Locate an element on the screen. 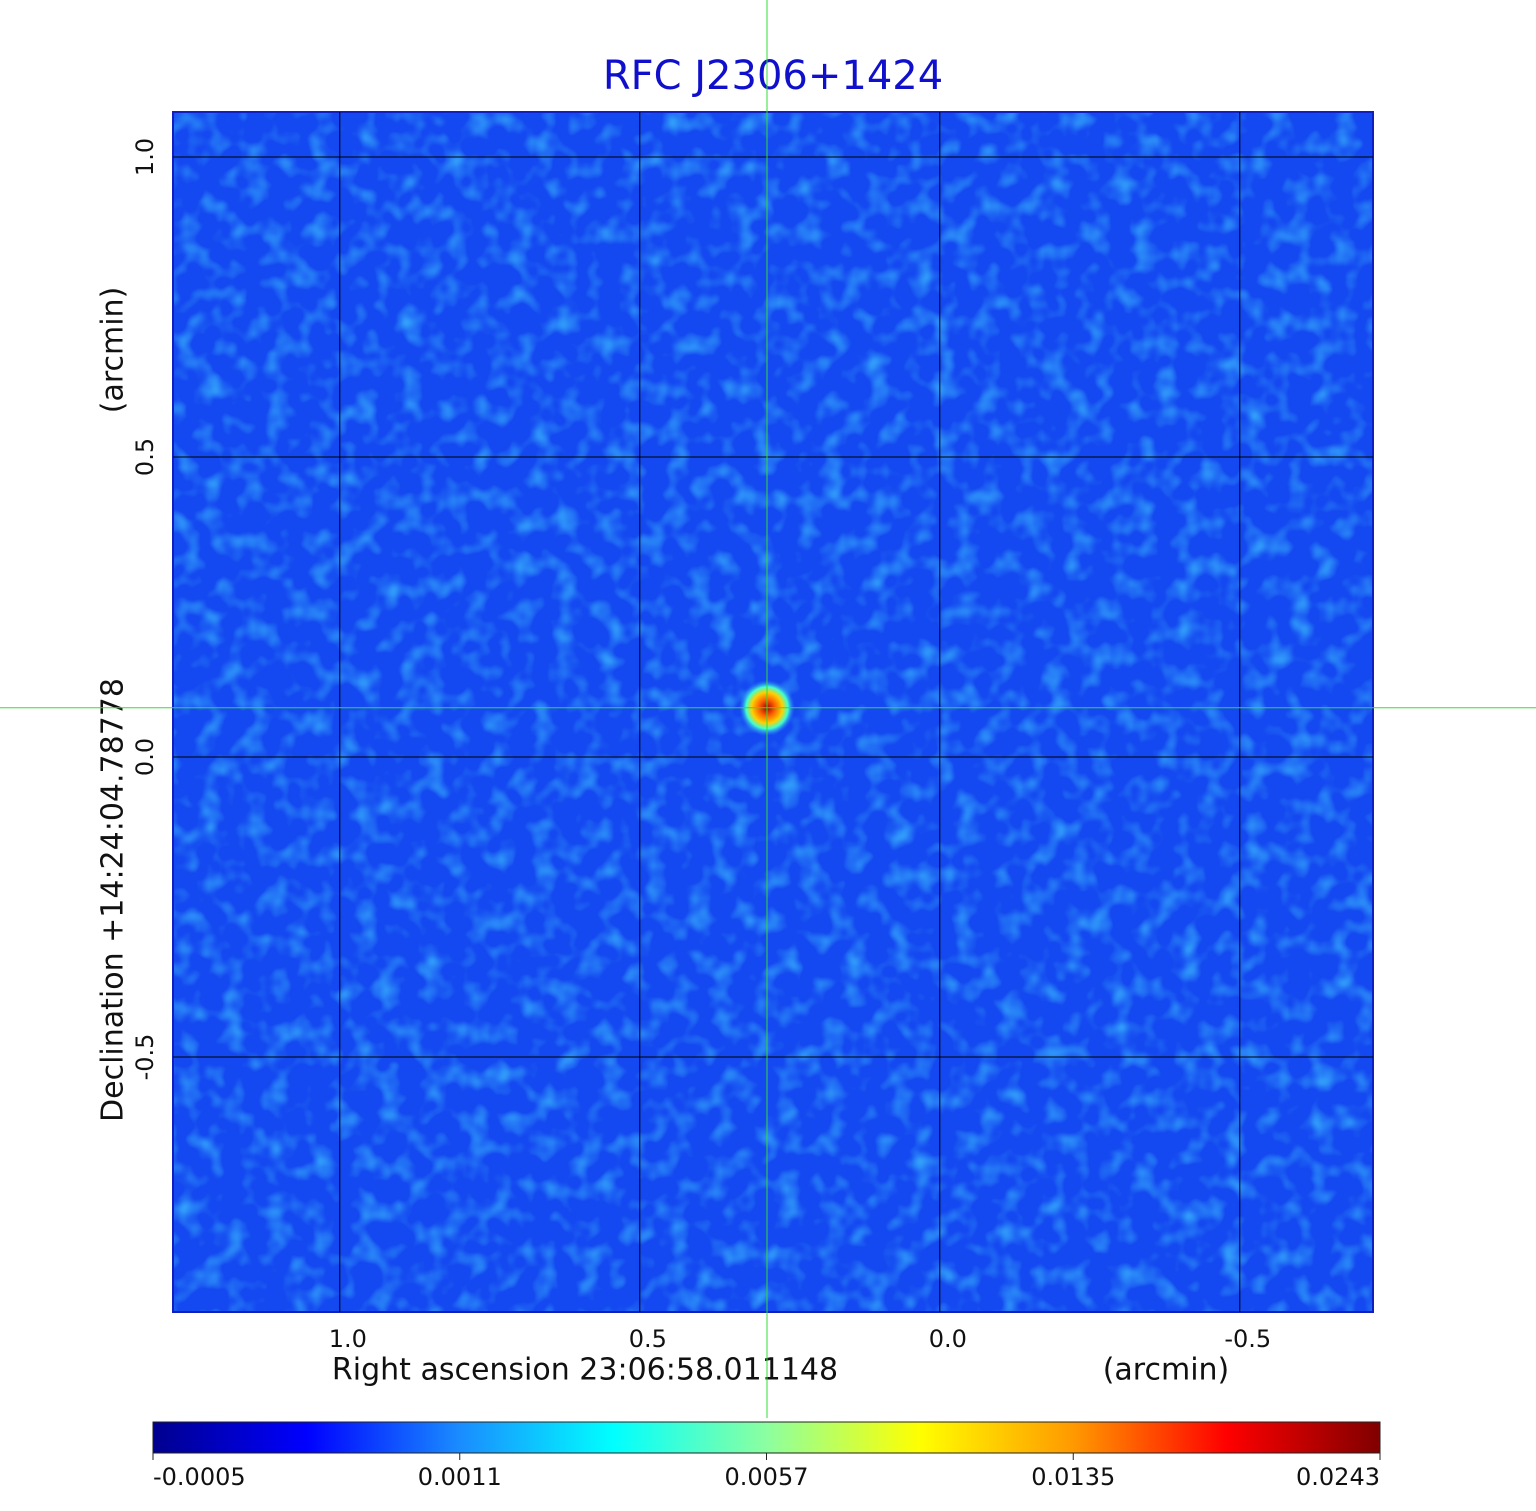 The image size is (1536, 1511). x-axis-label: Right ascension 23:06:58.011148 is located at coordinates (585, 1370).